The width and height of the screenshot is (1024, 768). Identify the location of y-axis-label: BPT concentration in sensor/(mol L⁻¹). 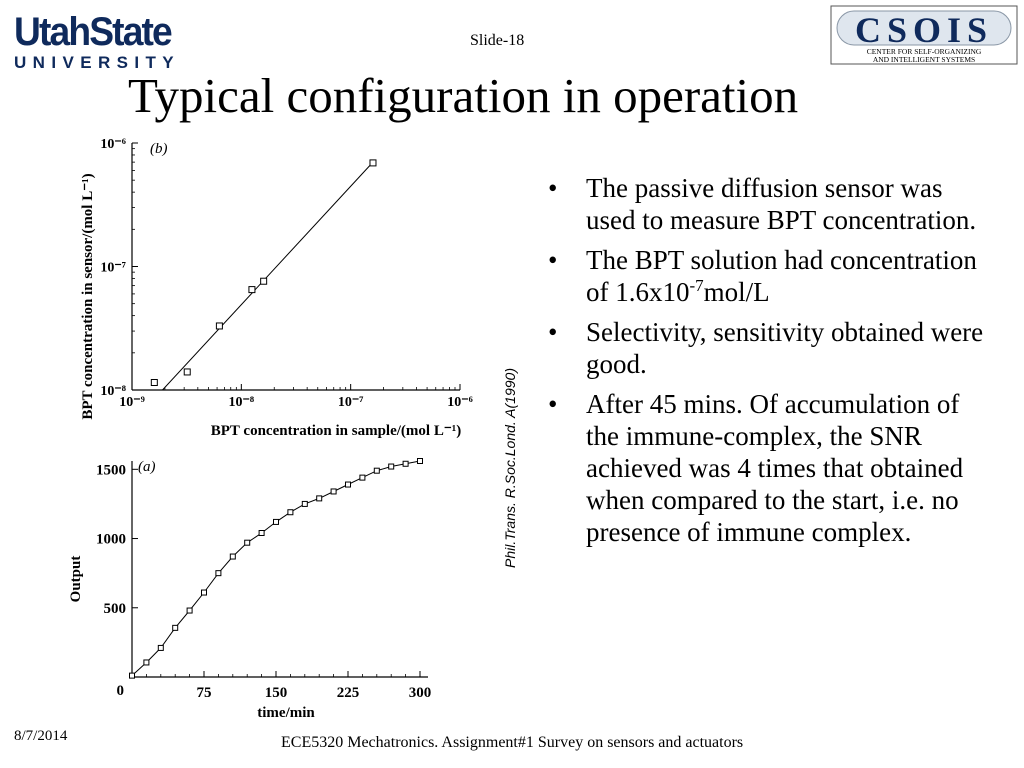
(88, 296).